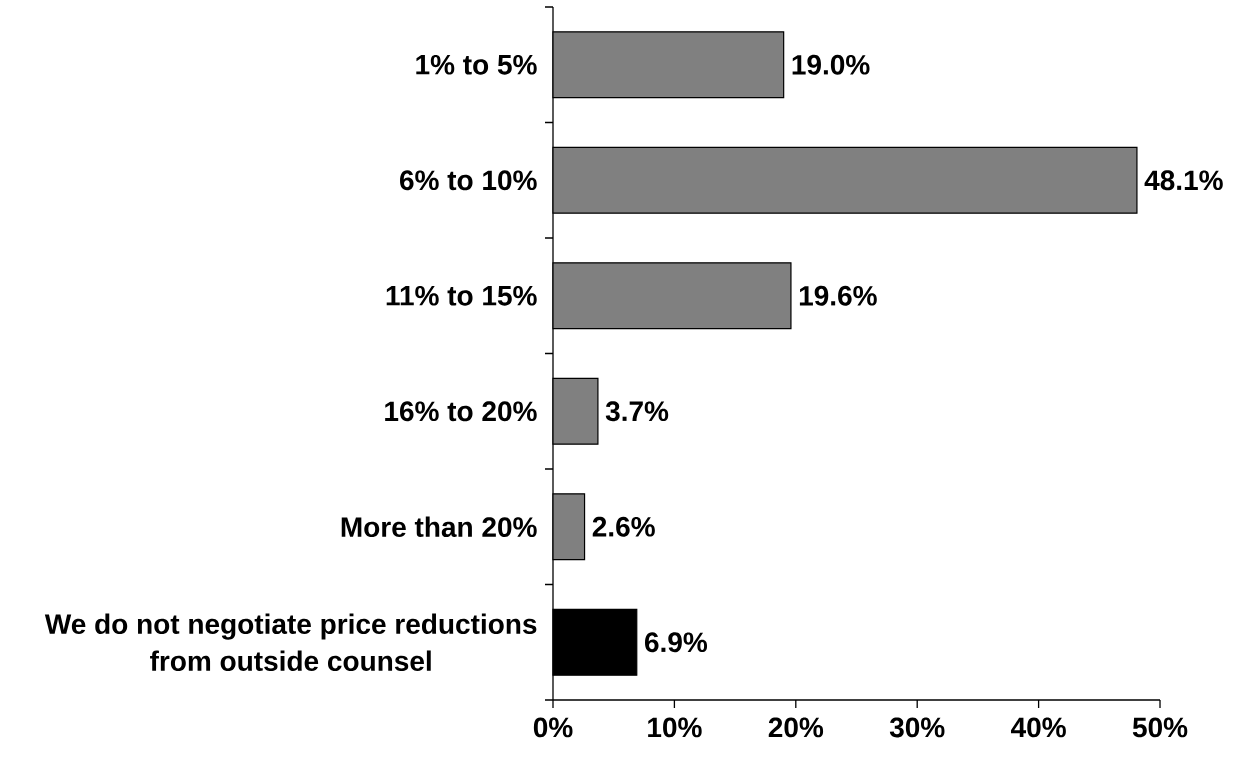 The image size is (1237, 757). I want to click on x-tick-label: 40%, so click(1038, 727).